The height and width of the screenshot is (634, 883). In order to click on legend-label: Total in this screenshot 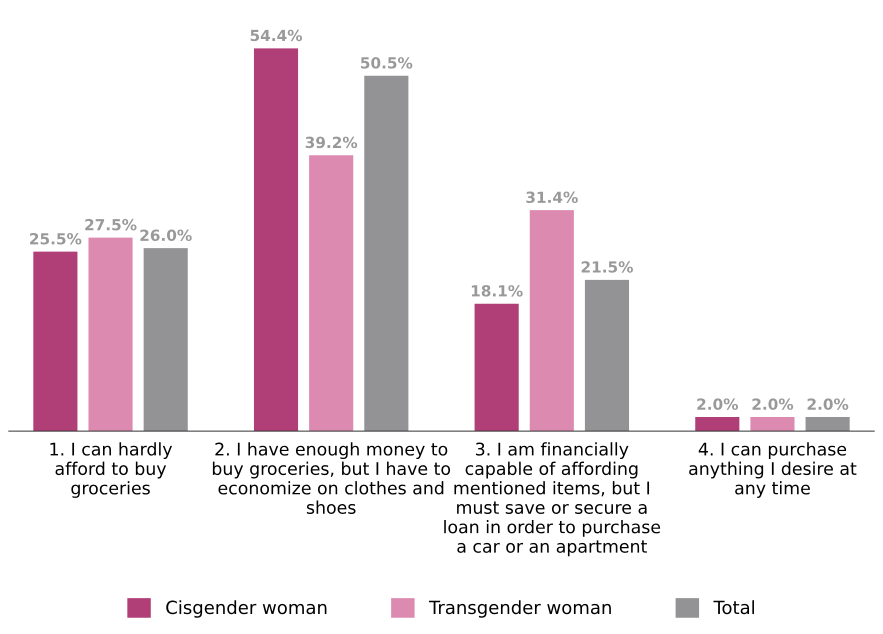, I will do `click(733, 607)`.